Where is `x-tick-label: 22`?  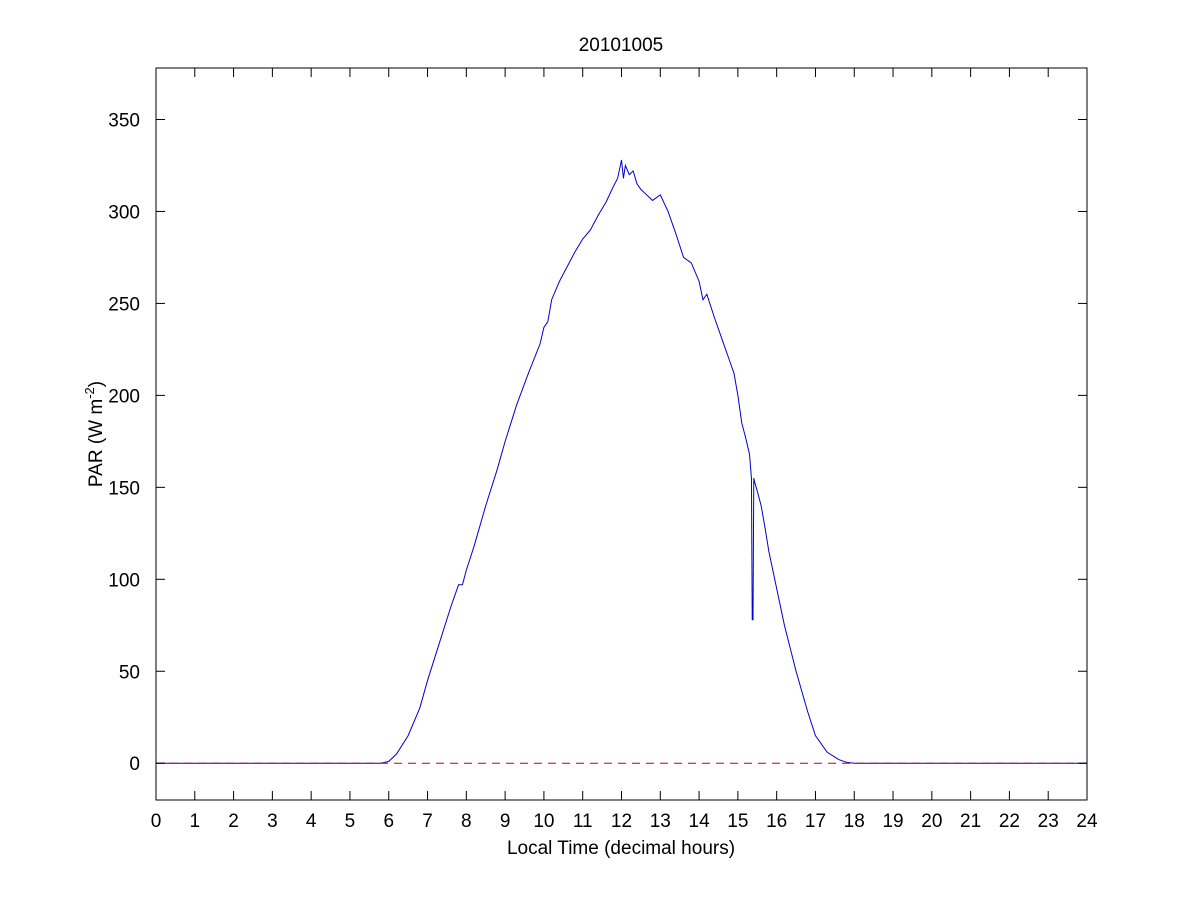 x-tick-label: 22 is located at coordinates (1009, 821).